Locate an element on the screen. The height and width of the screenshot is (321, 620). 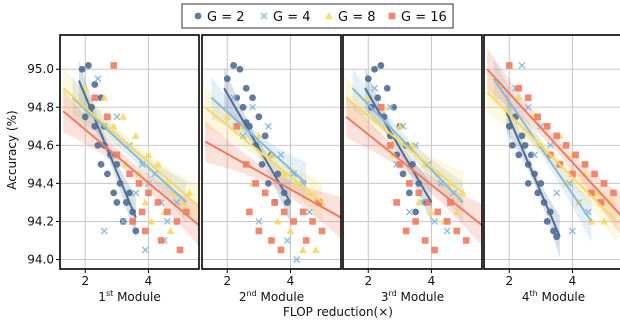
y-tick-label: 95.0 is located at coordinates (40, 69).